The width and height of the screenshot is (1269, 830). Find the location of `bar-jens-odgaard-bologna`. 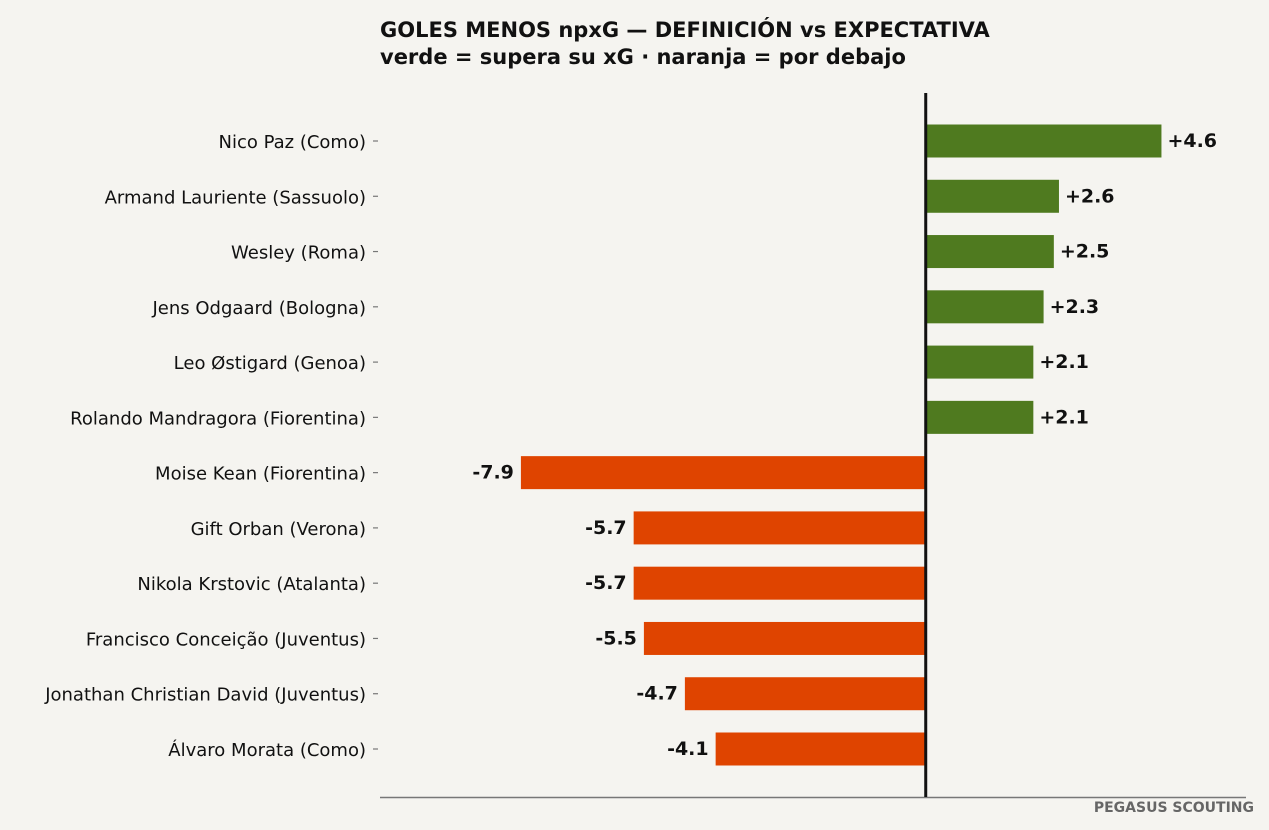

bar-jens-odgaard-bologna is located at coordinates (984, 307).